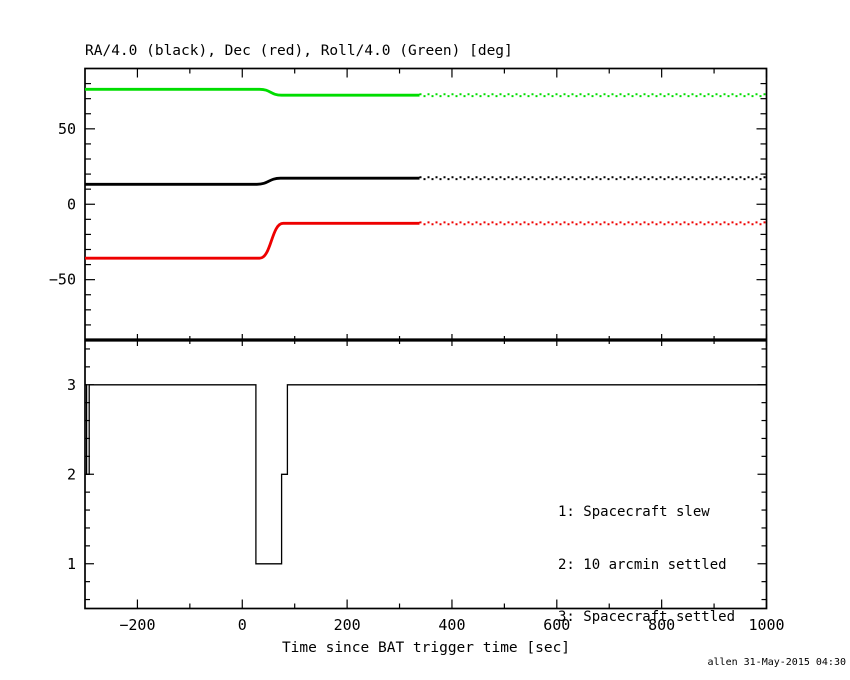 Image resolution: width=850 pixels, height=680 pixels. I want to click on svg-text: 3, so click(71, 385).